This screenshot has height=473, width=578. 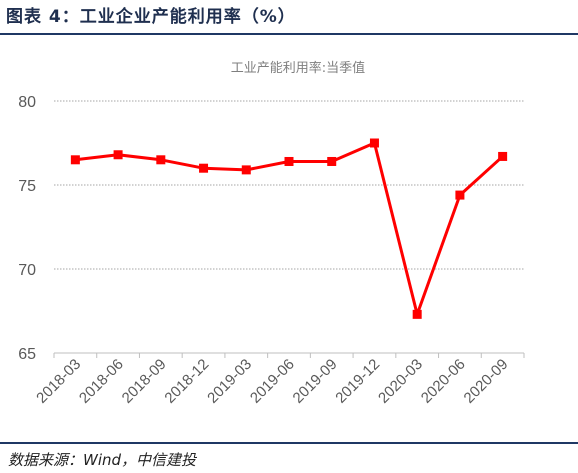 What do you see at coordinates (289, 443) in the screenshot?
I see `footer-rule` at bounding box center [289, 443].